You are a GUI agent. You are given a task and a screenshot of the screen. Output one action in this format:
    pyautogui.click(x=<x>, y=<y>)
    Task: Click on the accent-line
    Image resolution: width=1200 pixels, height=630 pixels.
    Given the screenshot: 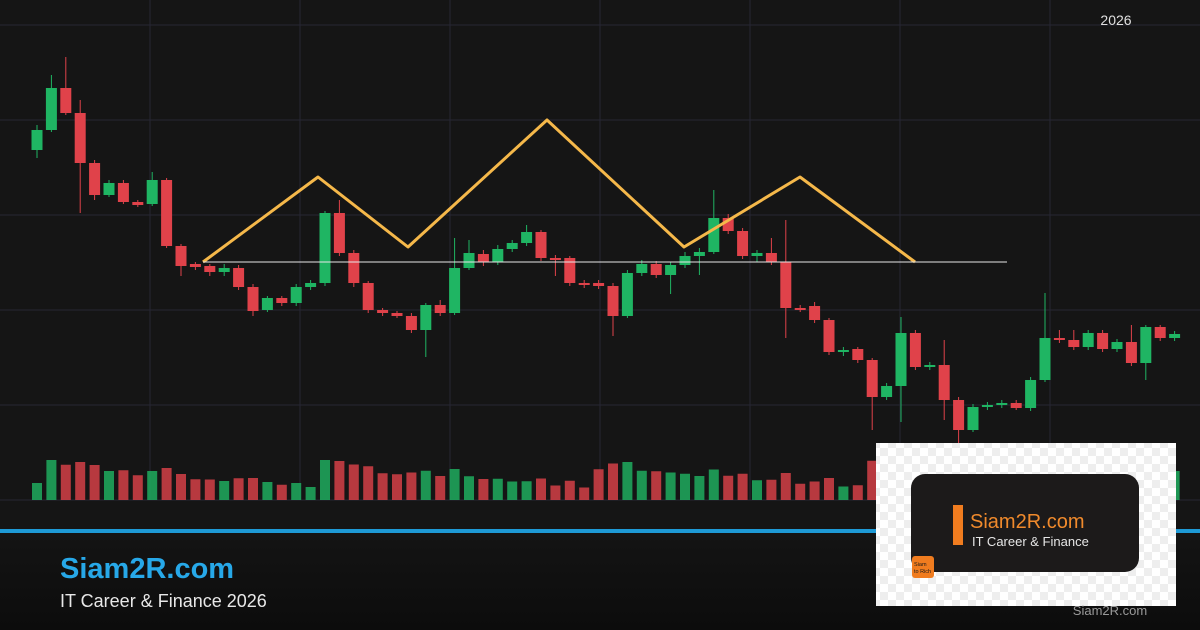 What is the action you would take?
    pyautogui.click(x=600, y=531)
    